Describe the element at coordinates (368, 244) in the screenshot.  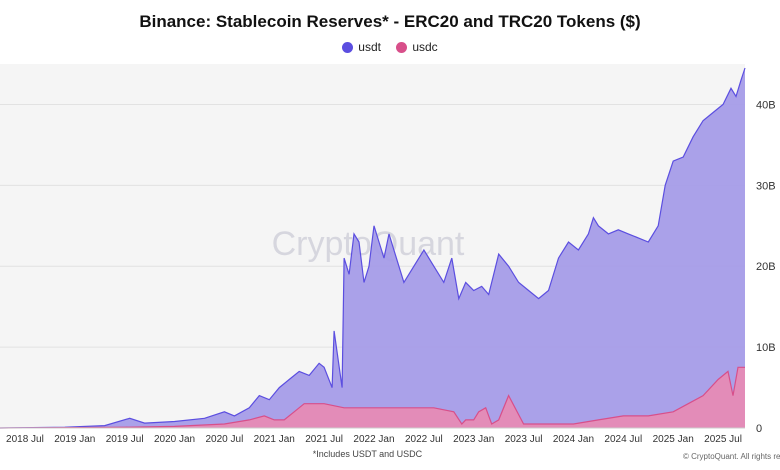
I see `watermark: CryptoQuant` at that location.